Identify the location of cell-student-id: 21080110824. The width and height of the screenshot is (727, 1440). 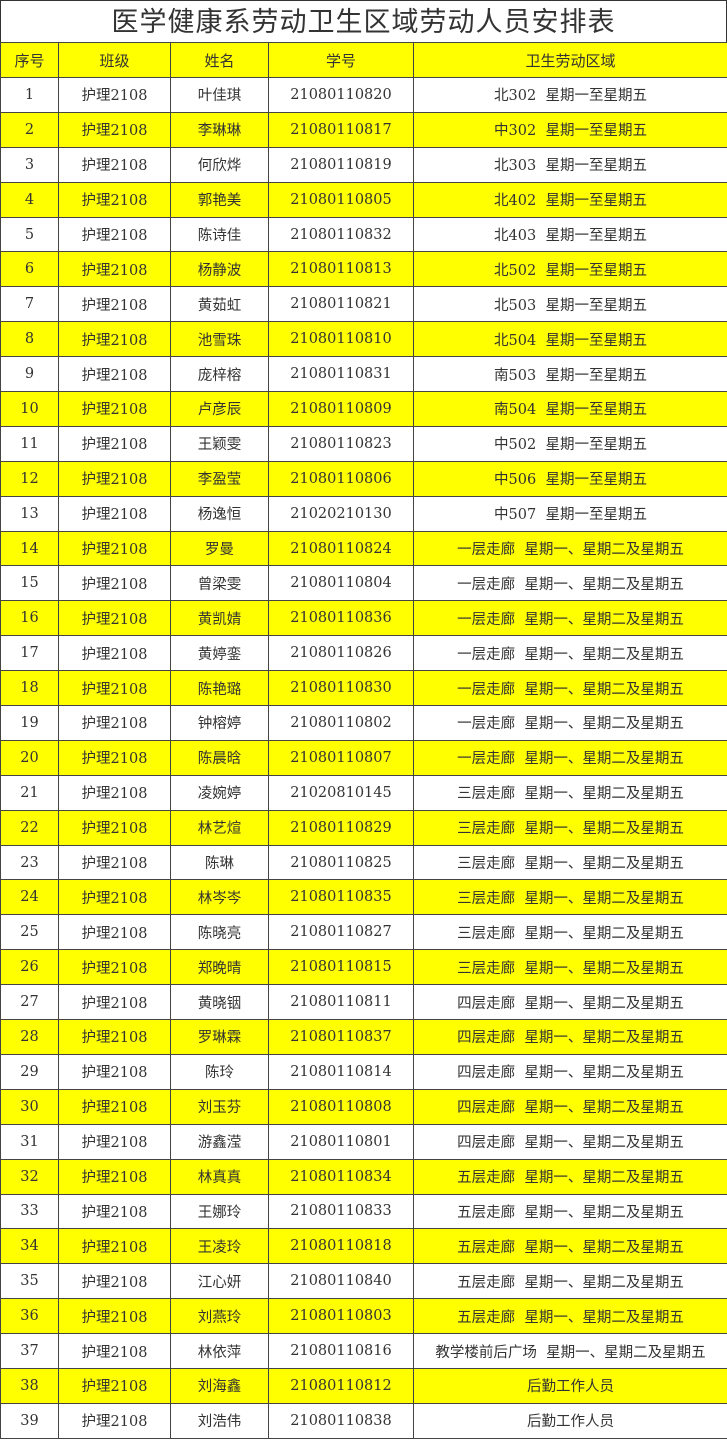
(341, 548).